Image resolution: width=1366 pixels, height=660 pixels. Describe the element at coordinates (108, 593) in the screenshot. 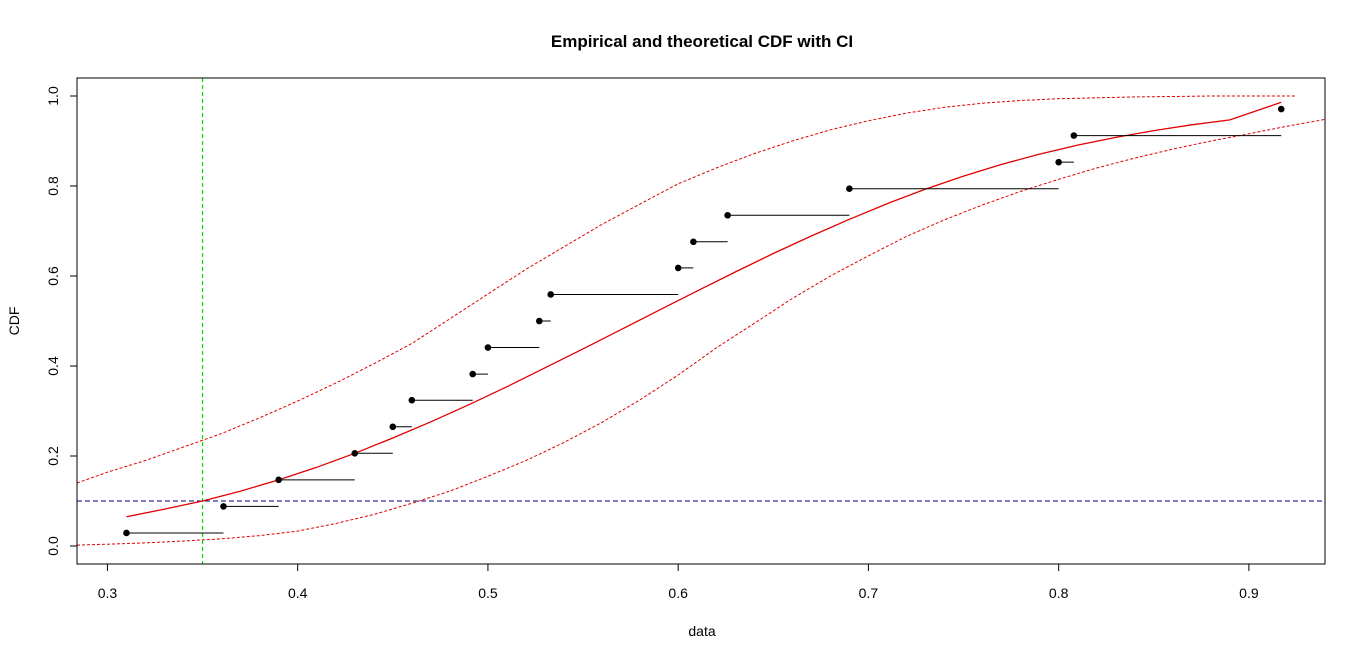

I see `x-tick-label: 0.3` at that location.